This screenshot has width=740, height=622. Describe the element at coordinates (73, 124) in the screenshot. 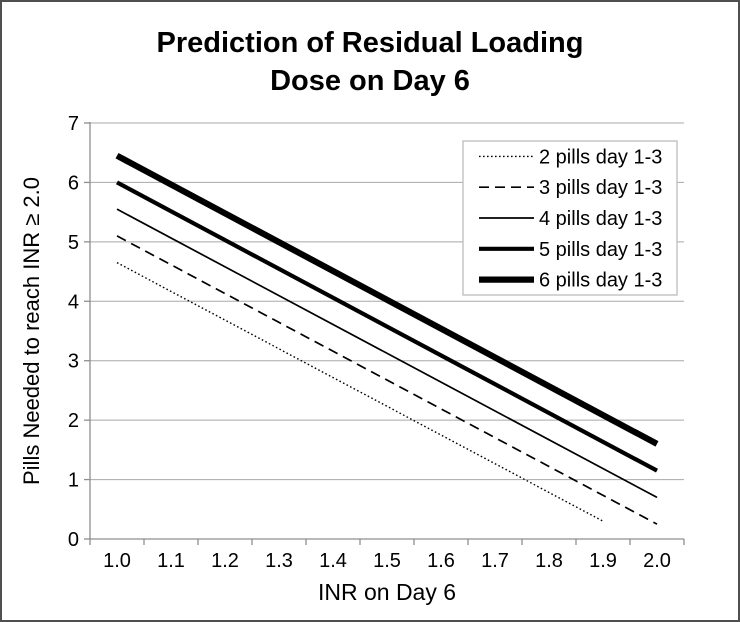

I see `y-tick-label: 7` at that location.